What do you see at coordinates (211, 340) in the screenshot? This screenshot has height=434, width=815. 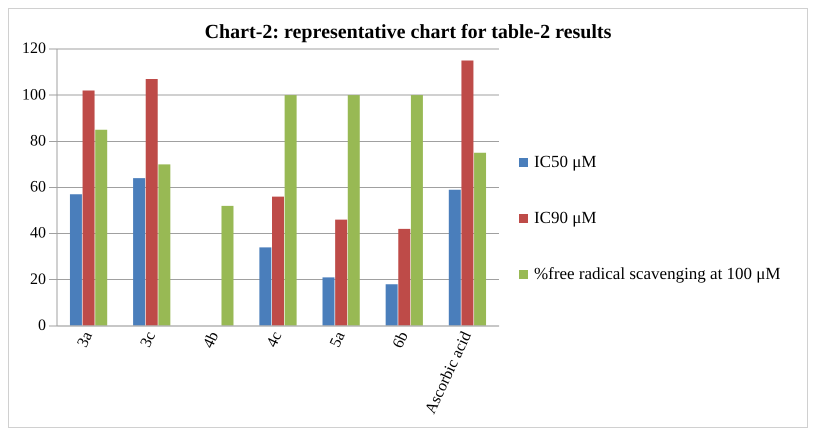 I see `x-tick-label: 4b` at bounding box center [211, 340].